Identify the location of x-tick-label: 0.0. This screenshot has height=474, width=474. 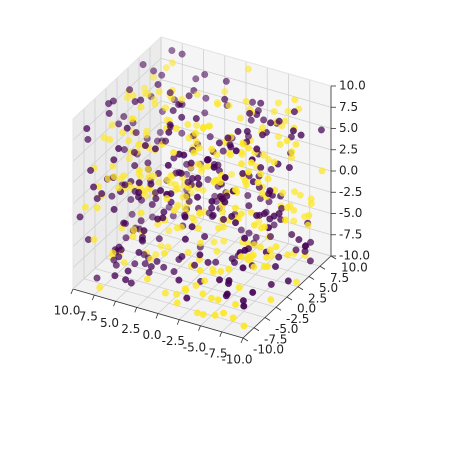
(151, 335).